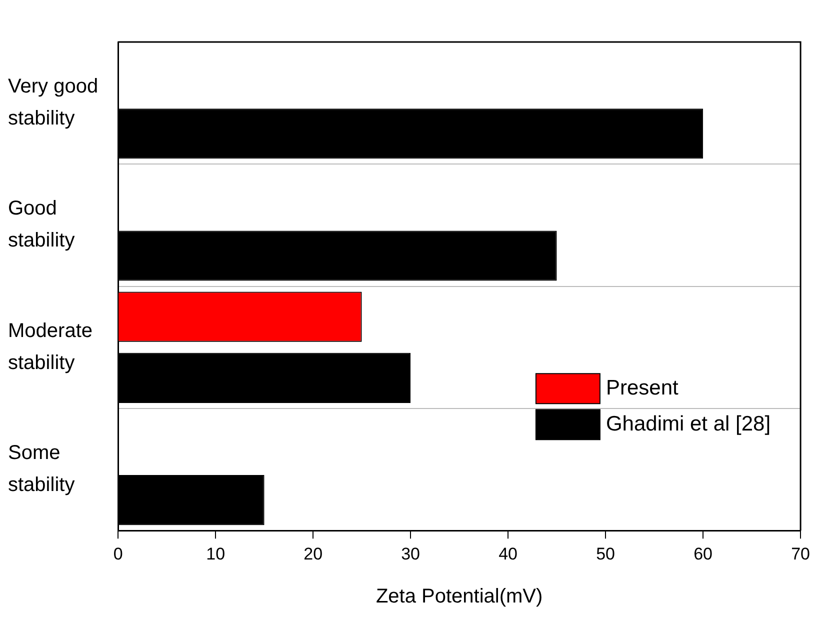 The height and width of the screenshot is (621, 816). What do you see at coordinates (642, 388) in the screenshot?
I see `legend-label: Present` at bounding box center [642, 388].